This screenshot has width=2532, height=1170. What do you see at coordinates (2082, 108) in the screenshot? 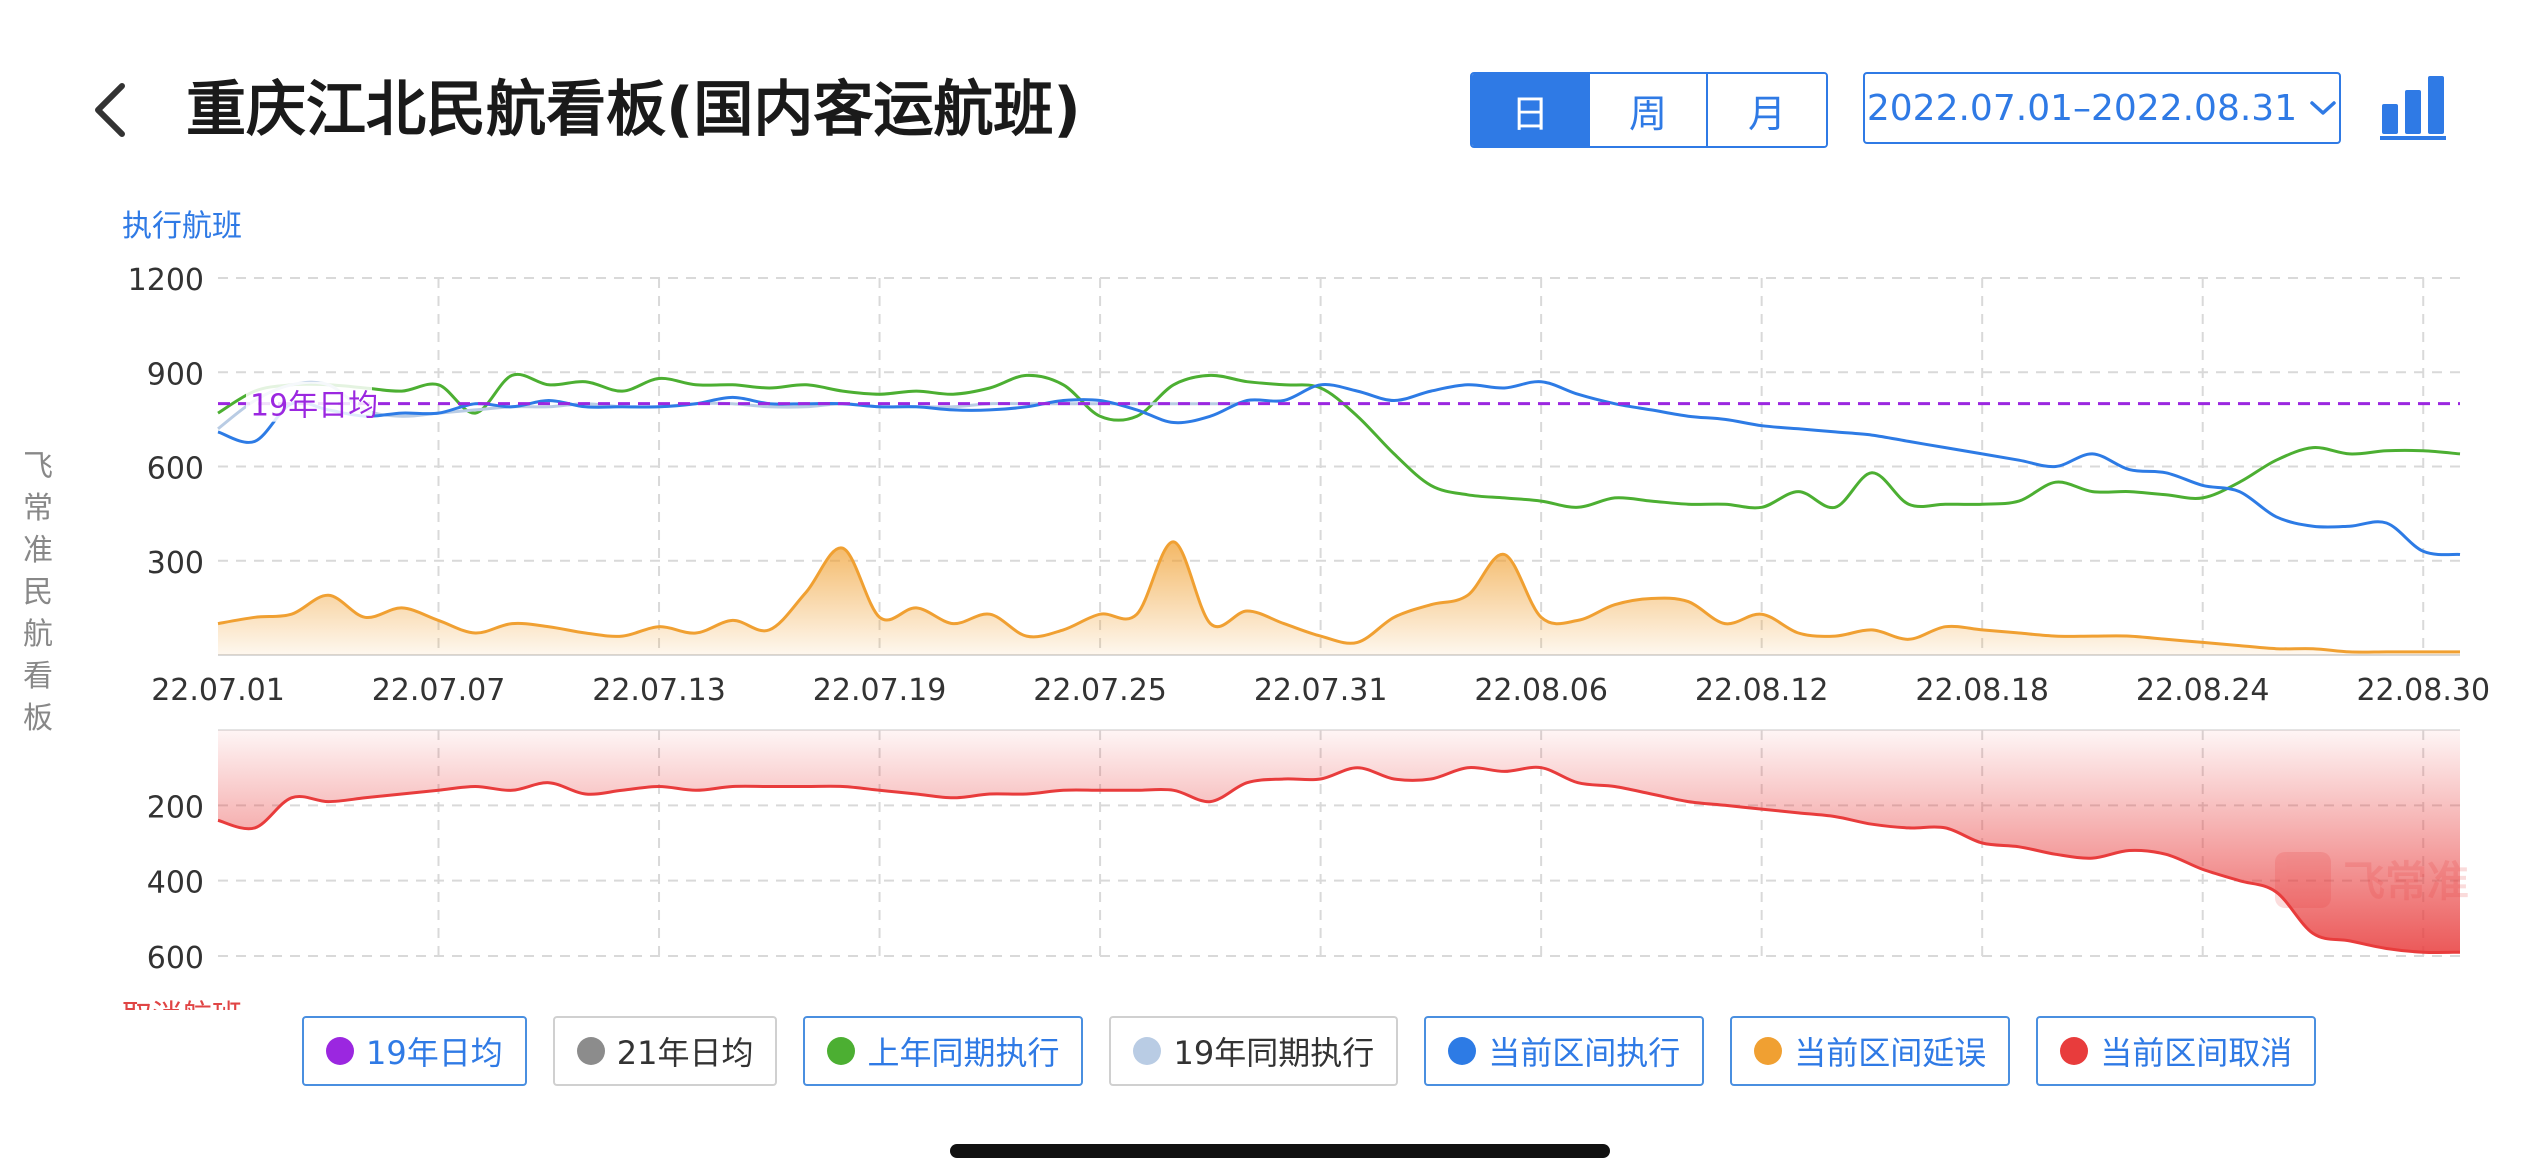
I see `date-range-label: 2022.07.01–2022.08.31` at bounding box center [2082, 108].